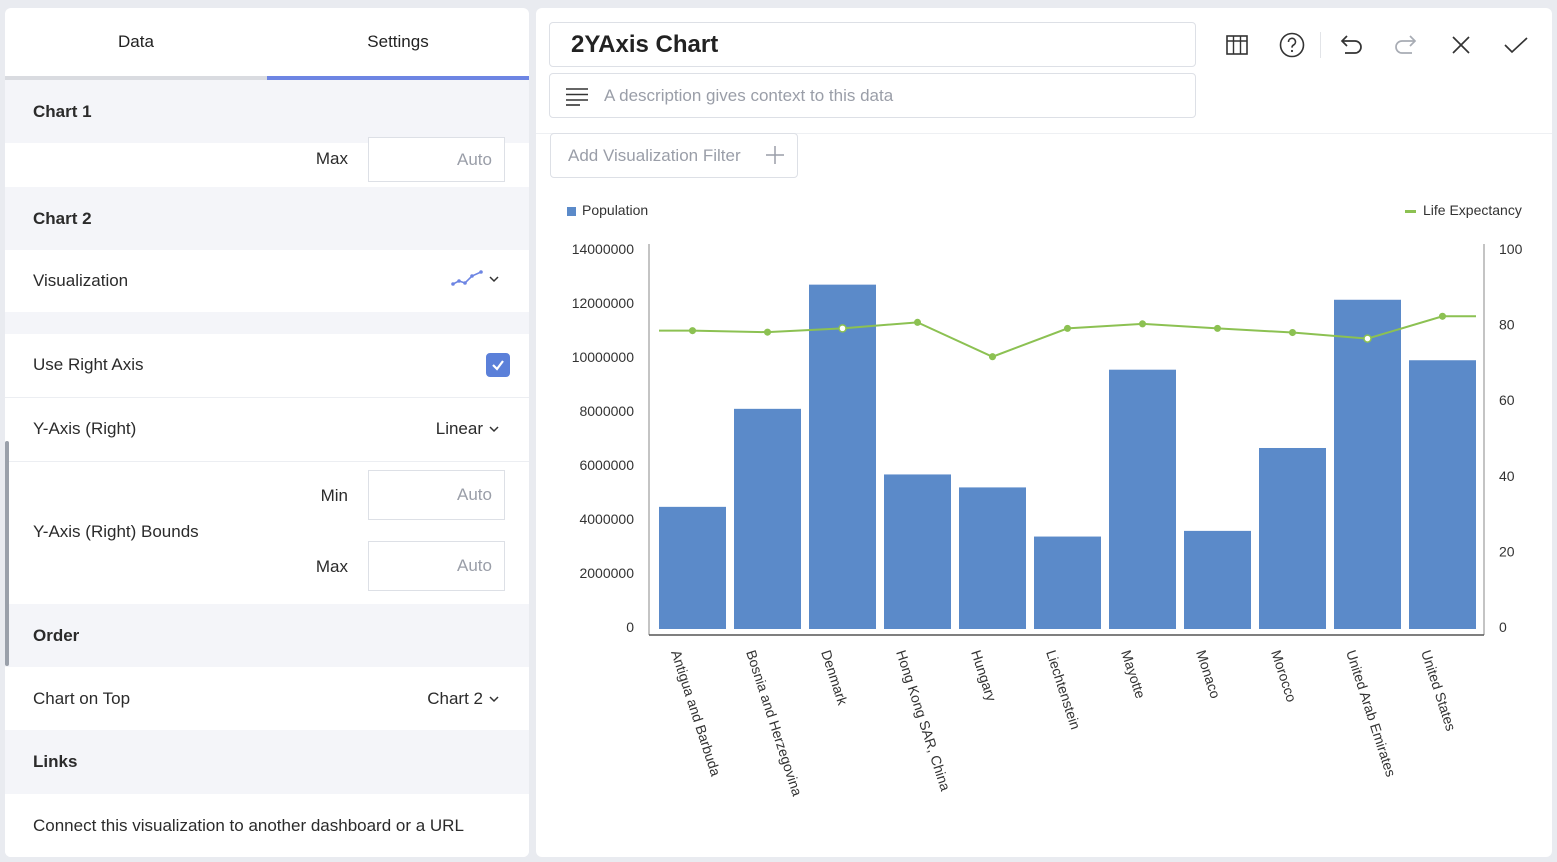 The image size is (1557, 862). I want to click on yaxis-right-dropdown: Linear, so click(467, 429).